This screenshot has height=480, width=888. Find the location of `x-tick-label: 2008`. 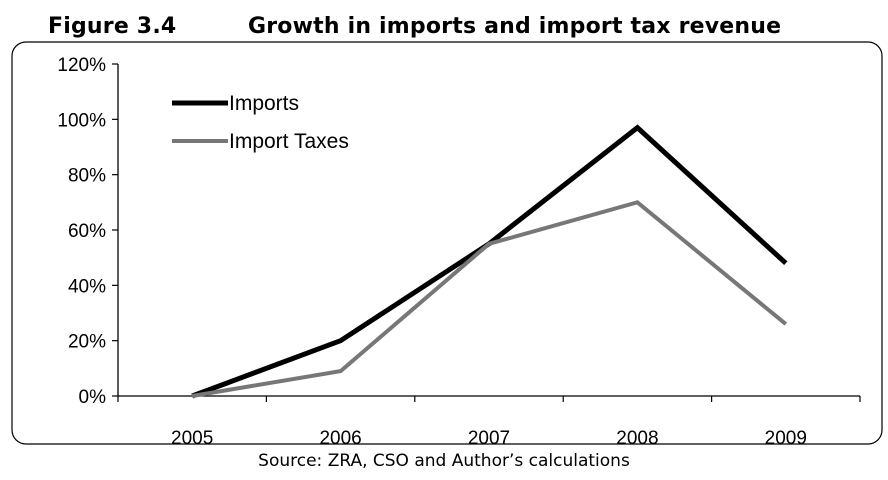

x-tick-label: 2008 is located at coordinates (637, 438).